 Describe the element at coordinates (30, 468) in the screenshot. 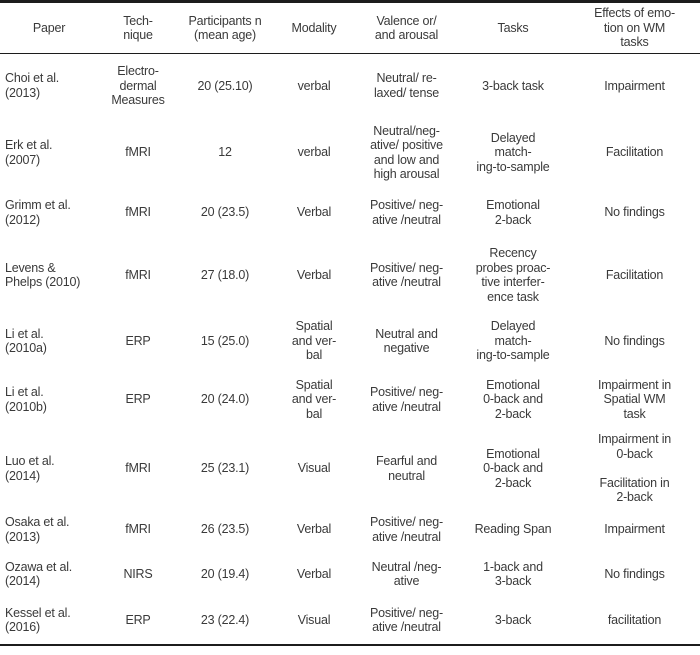

I see `cell-paper: Luo et al. (2014)` at that location.